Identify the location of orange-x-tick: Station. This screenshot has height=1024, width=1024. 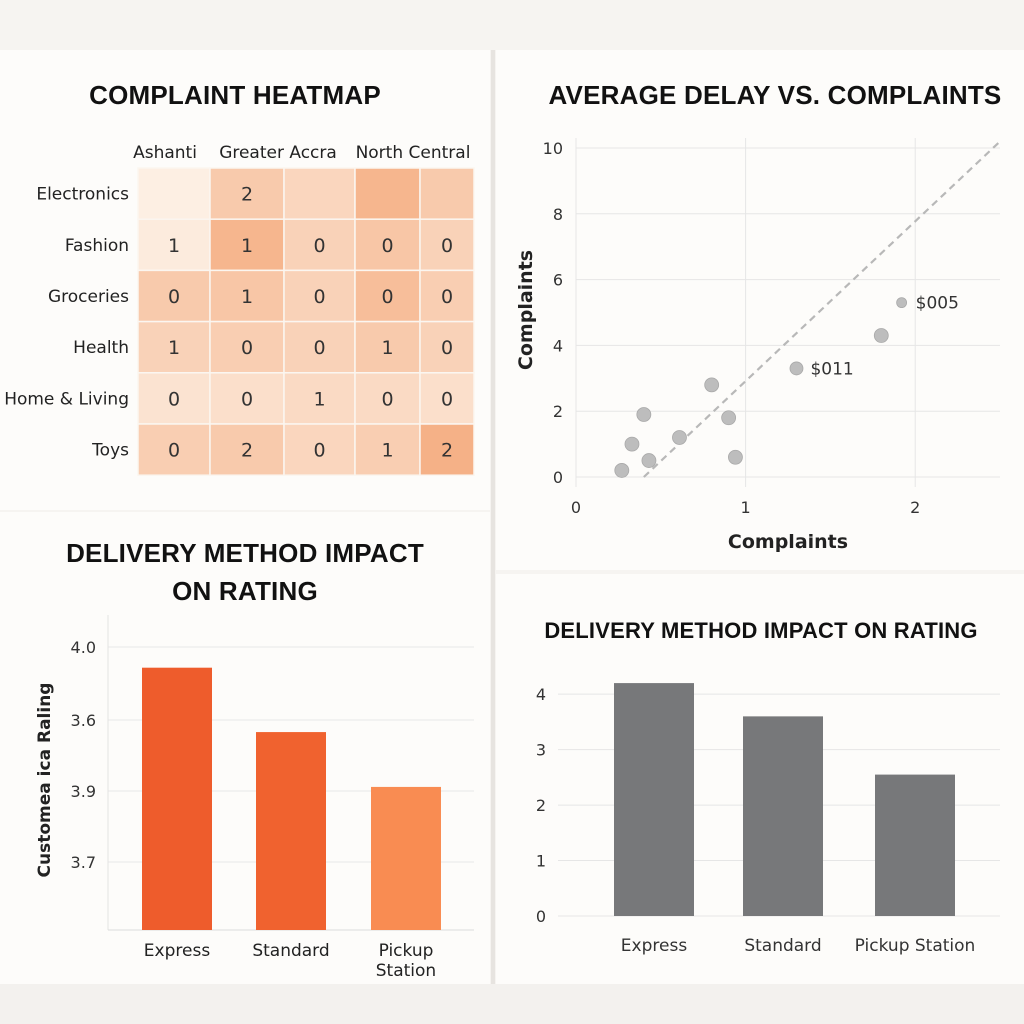
(406, 970).